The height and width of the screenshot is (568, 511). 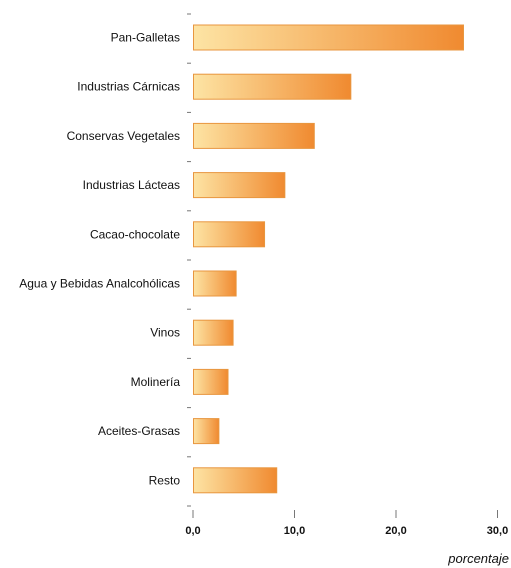 I want to click on category-label: Industrias Lácteas, so click(x=131, y=185).